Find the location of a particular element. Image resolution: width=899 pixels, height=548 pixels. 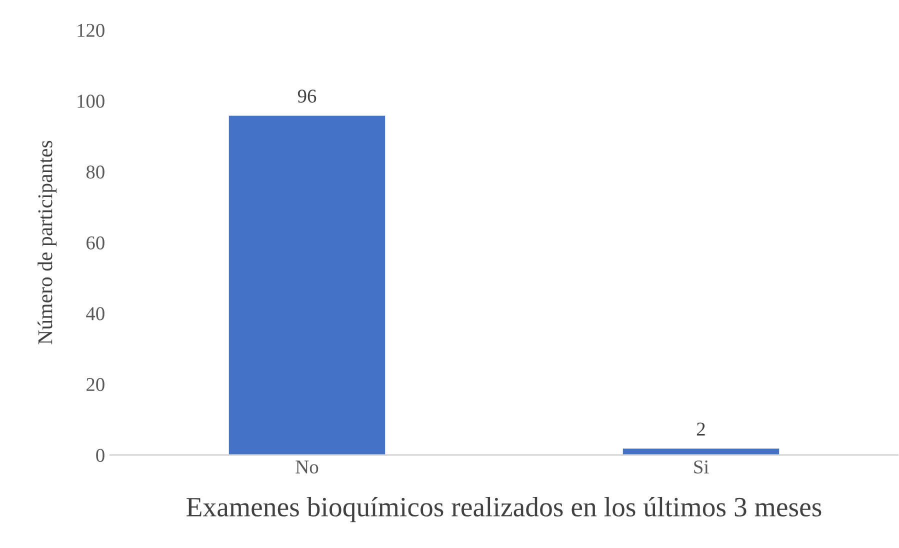

y-tick-label: 80 is located at coordinates (95, 172).